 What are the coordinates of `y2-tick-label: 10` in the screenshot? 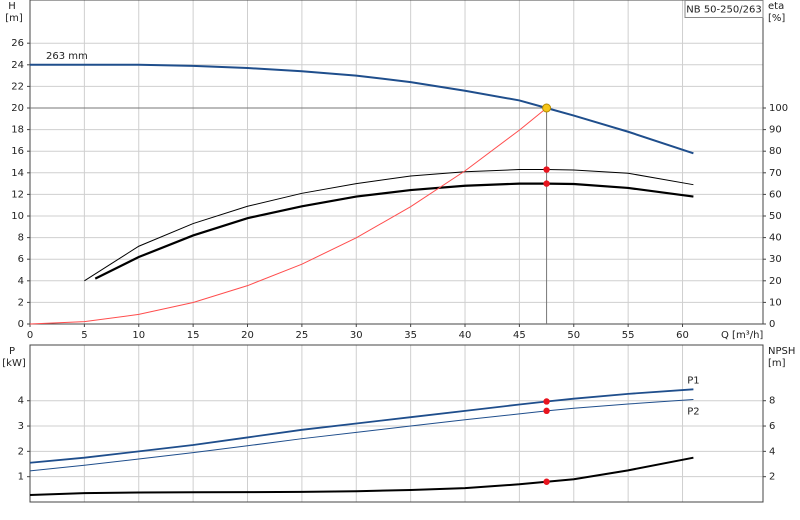 It's located at (775, 302).